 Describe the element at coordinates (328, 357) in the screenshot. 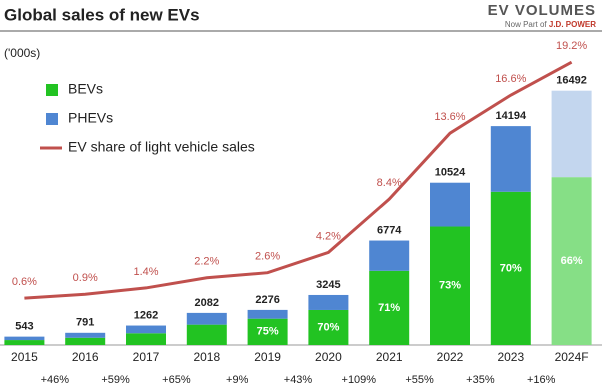

I see `x-tick-label: 2020` at that location.